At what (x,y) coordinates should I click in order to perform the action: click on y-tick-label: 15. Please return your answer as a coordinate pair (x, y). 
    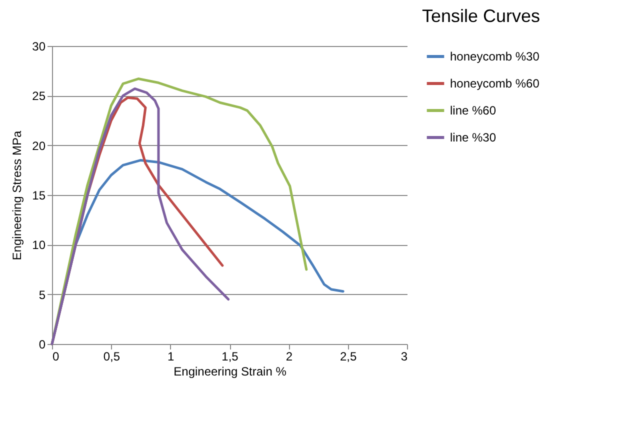
    Looking at the image, I should click on (39, 195).